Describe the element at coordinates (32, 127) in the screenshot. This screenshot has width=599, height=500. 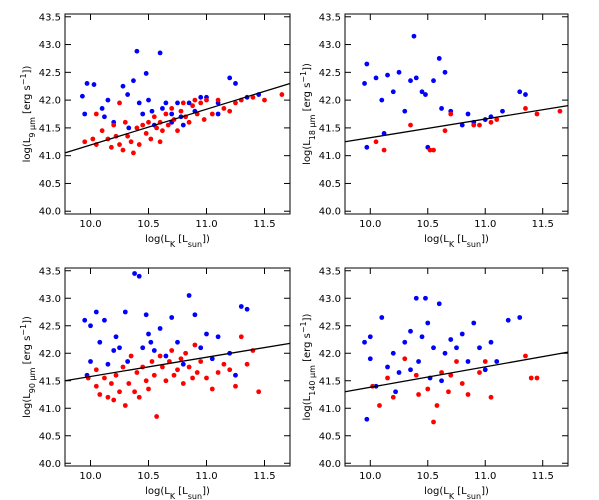
I see `label-part: 9 µm` at that location.